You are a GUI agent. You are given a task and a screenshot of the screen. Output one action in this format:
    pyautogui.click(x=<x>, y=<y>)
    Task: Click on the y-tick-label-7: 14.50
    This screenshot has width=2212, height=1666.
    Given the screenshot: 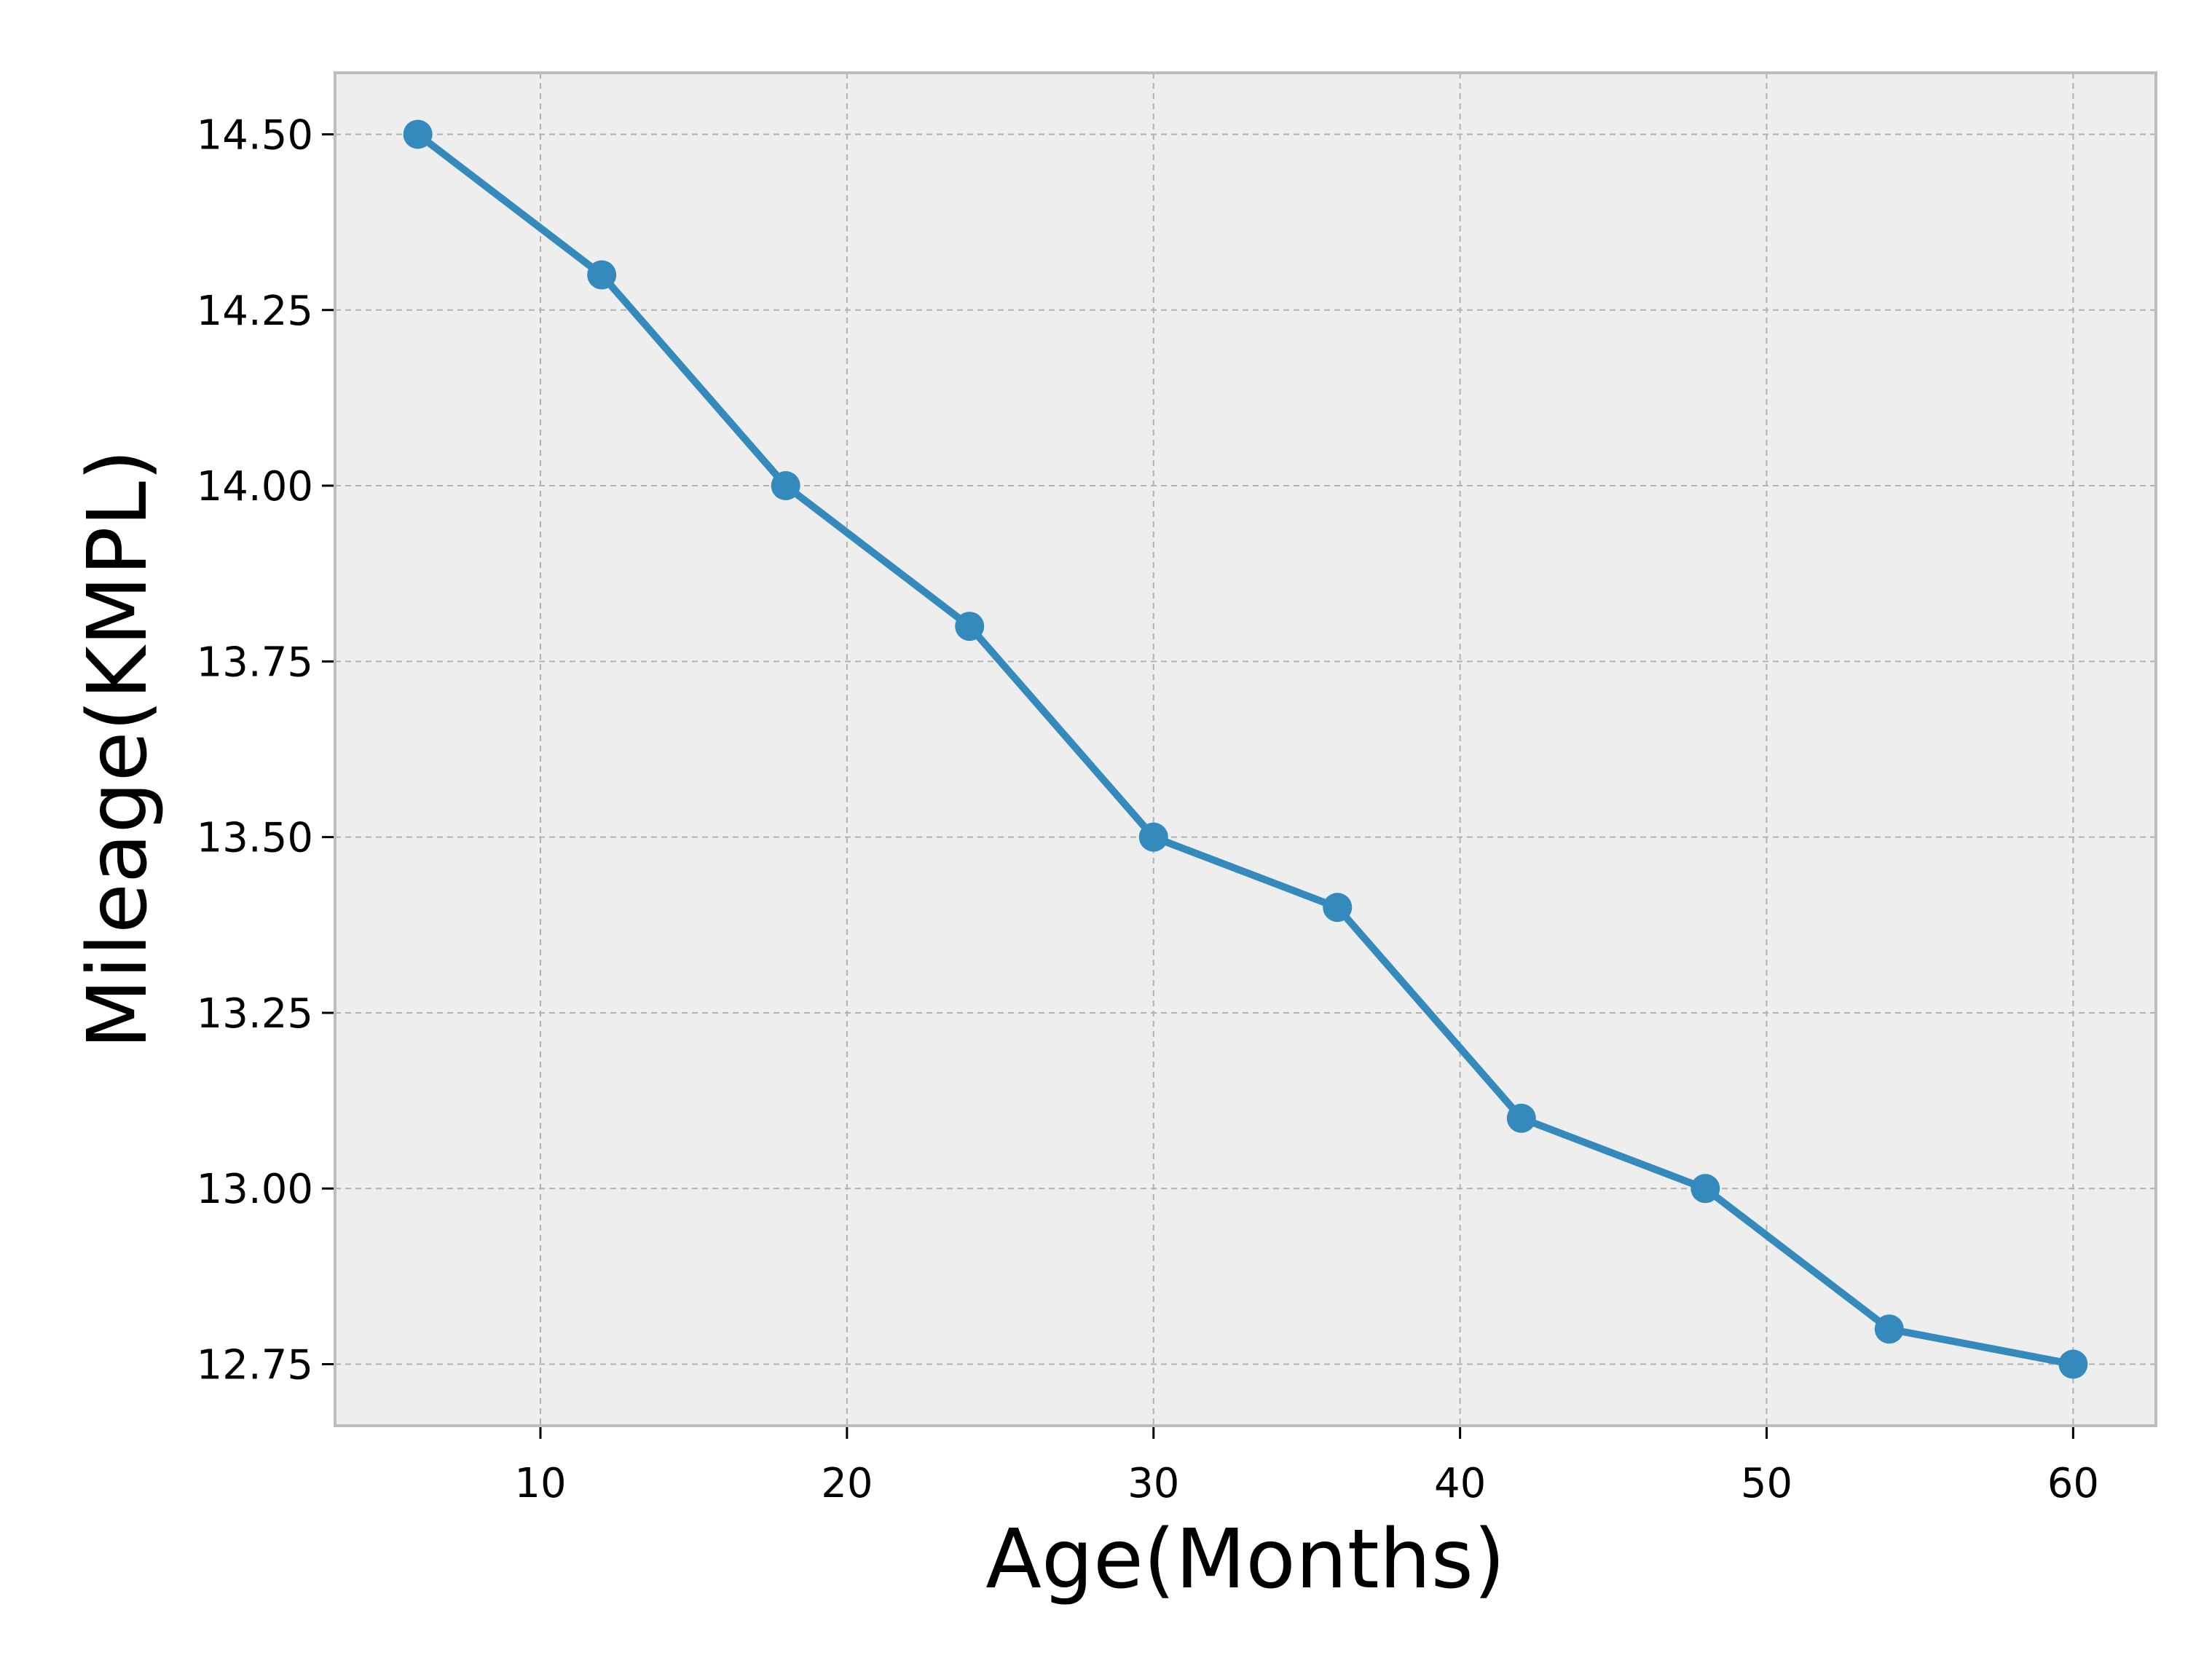 What is the action you would take?
    pyautogui.click(x=255, y=135)
    